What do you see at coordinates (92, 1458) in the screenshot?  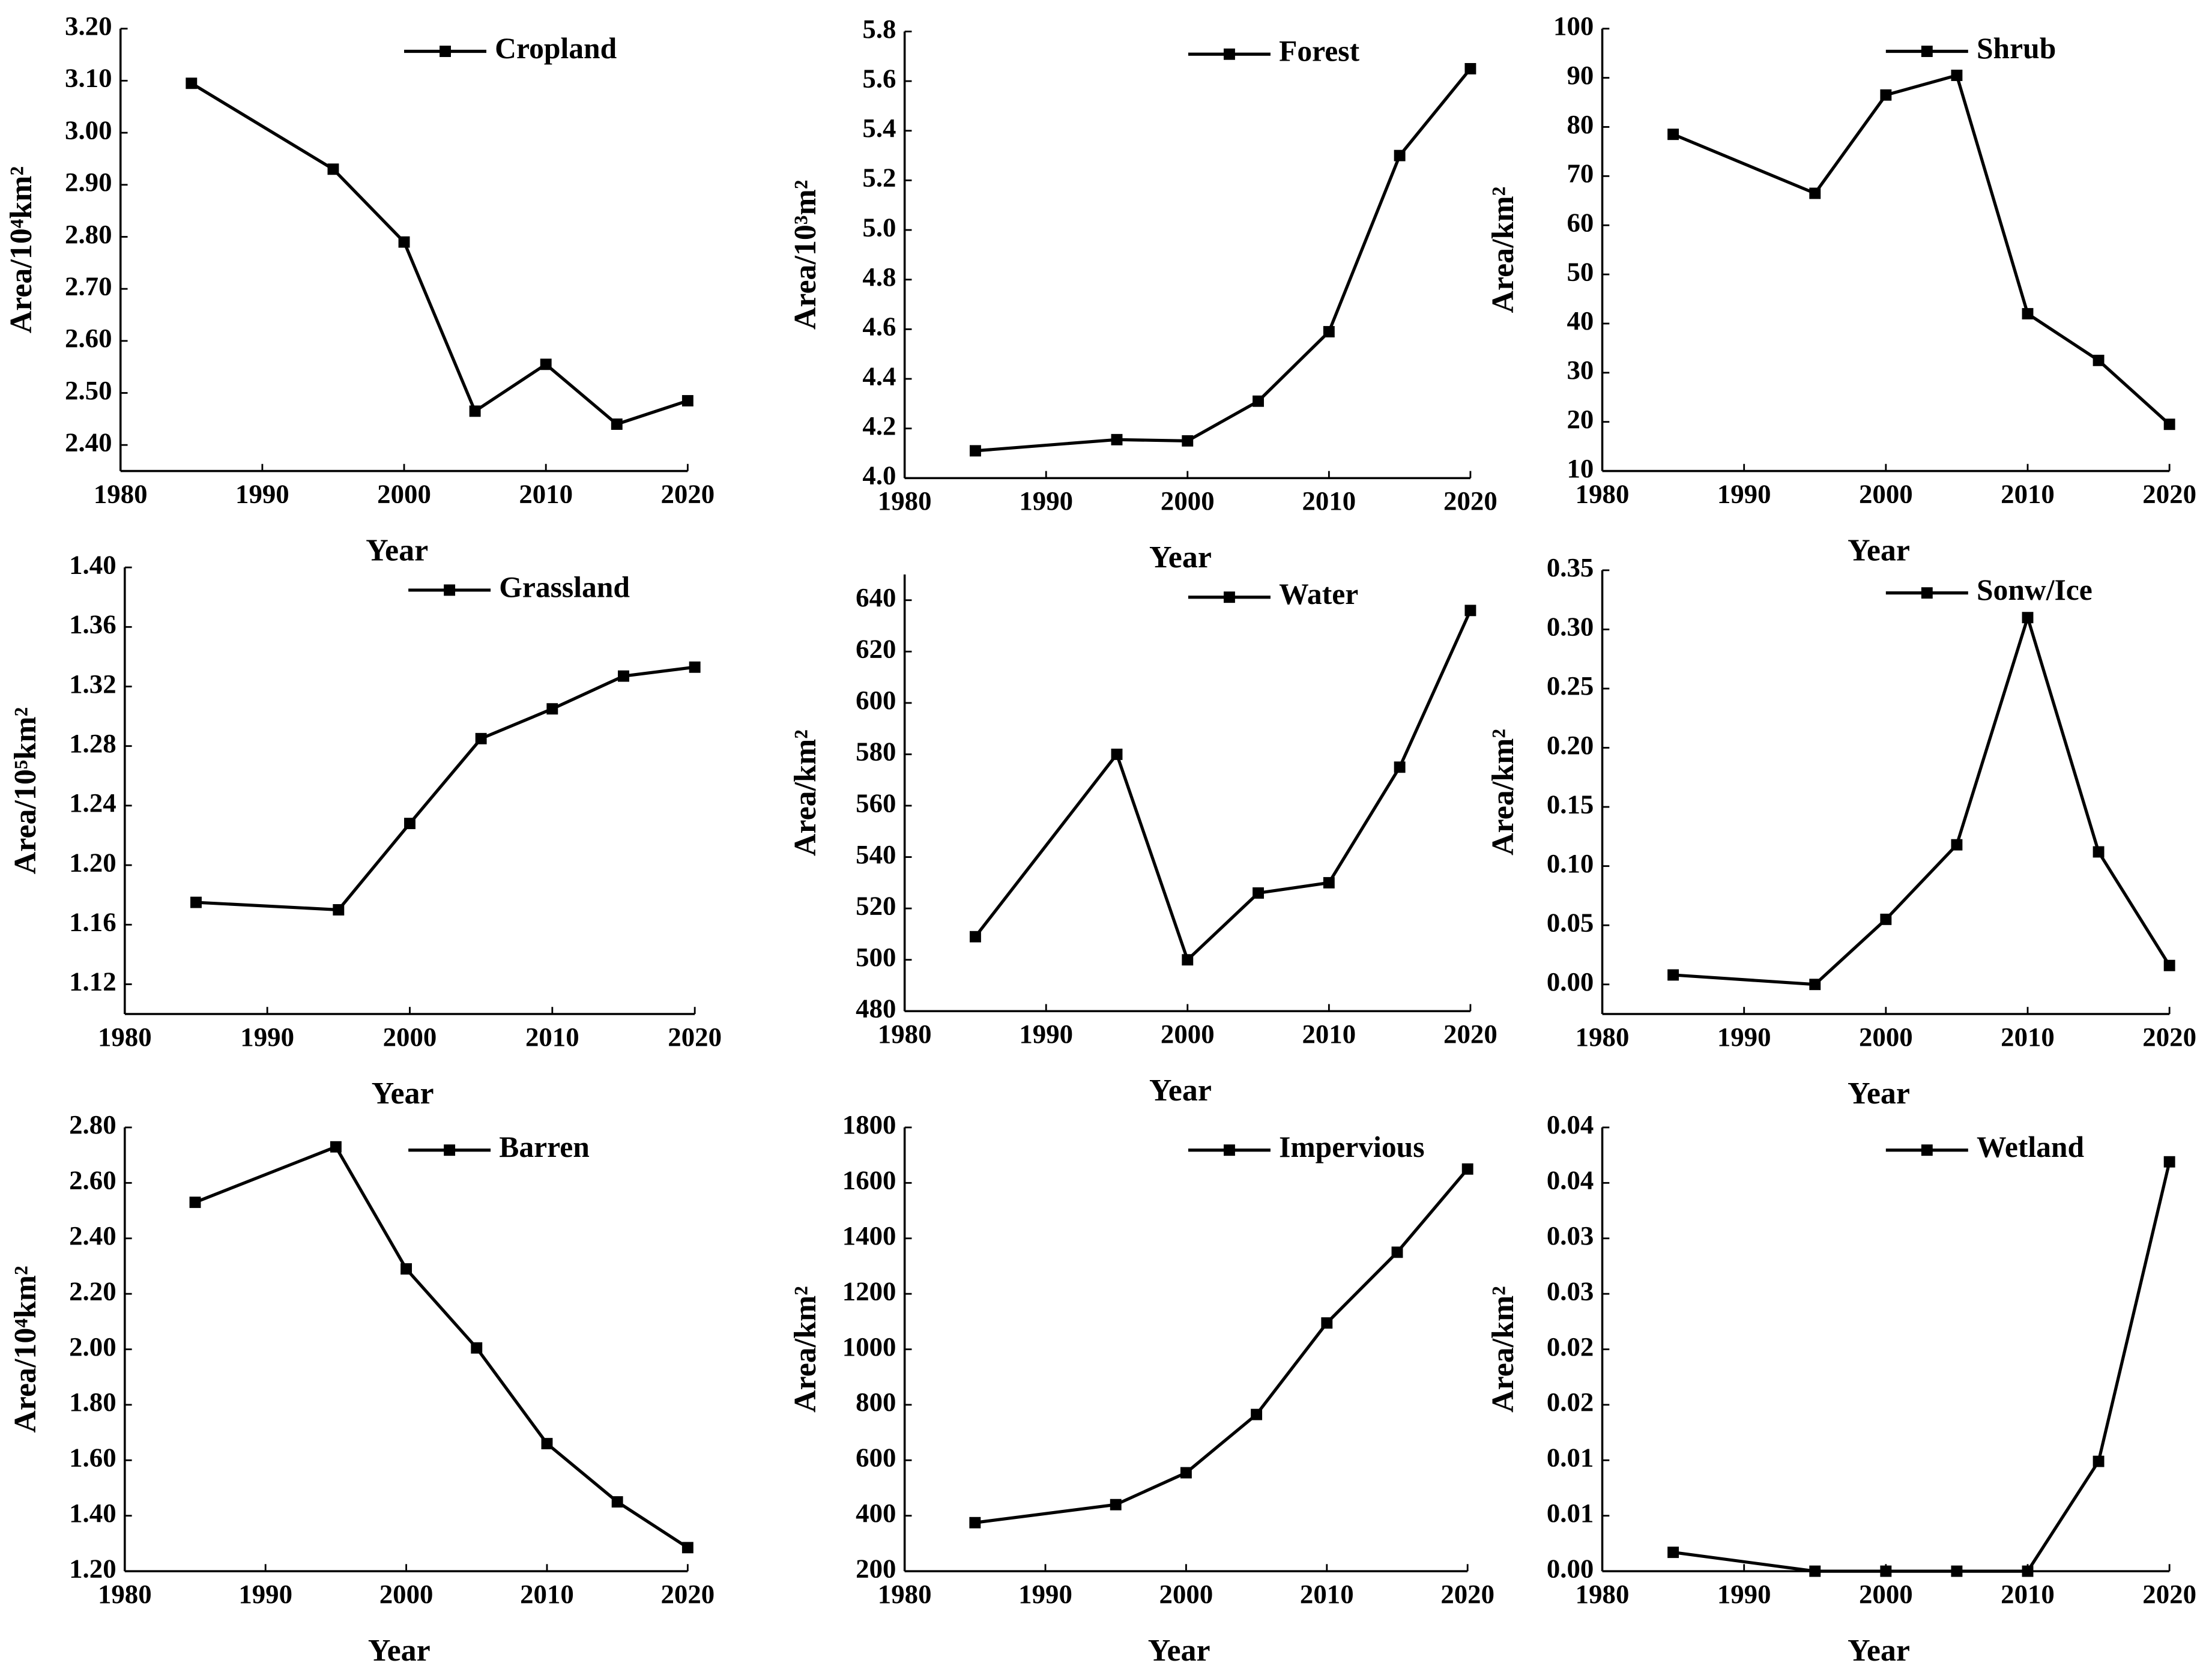 I see `y-tick-label: 1.60` at bounding box center [92, 1458].